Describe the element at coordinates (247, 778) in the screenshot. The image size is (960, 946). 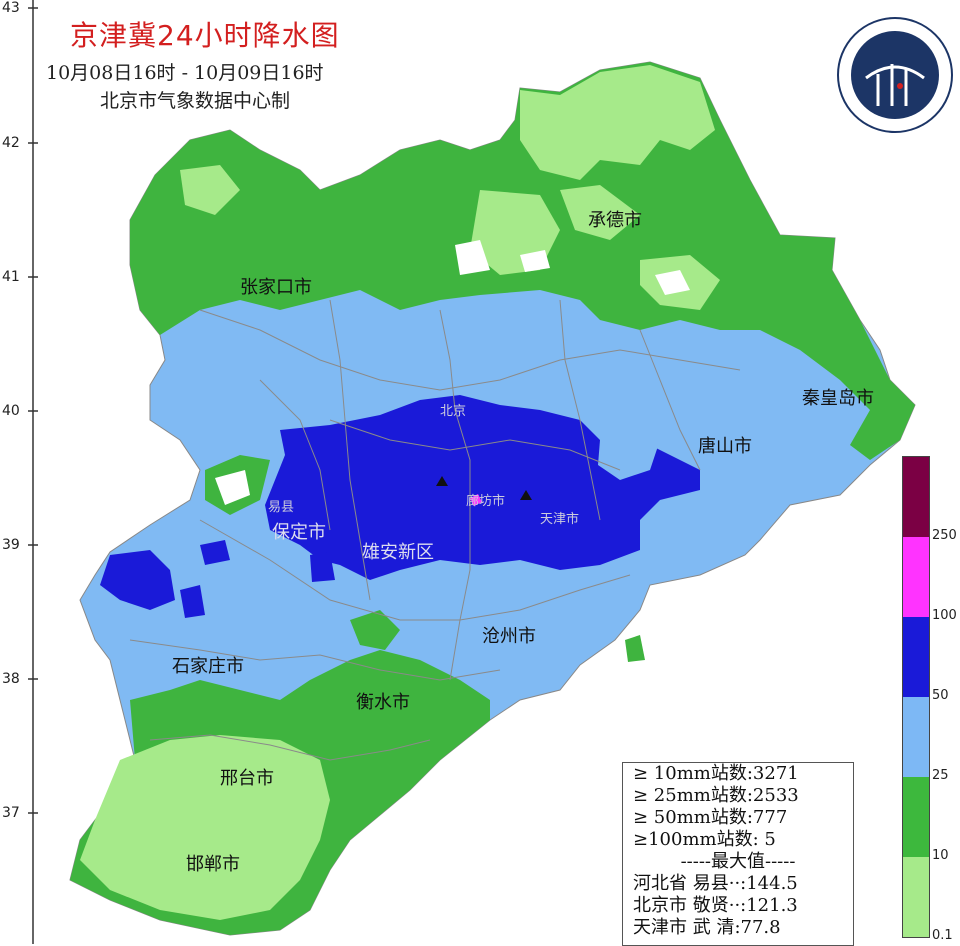
I see `city-label-xingtai: 邢台市` at that location.